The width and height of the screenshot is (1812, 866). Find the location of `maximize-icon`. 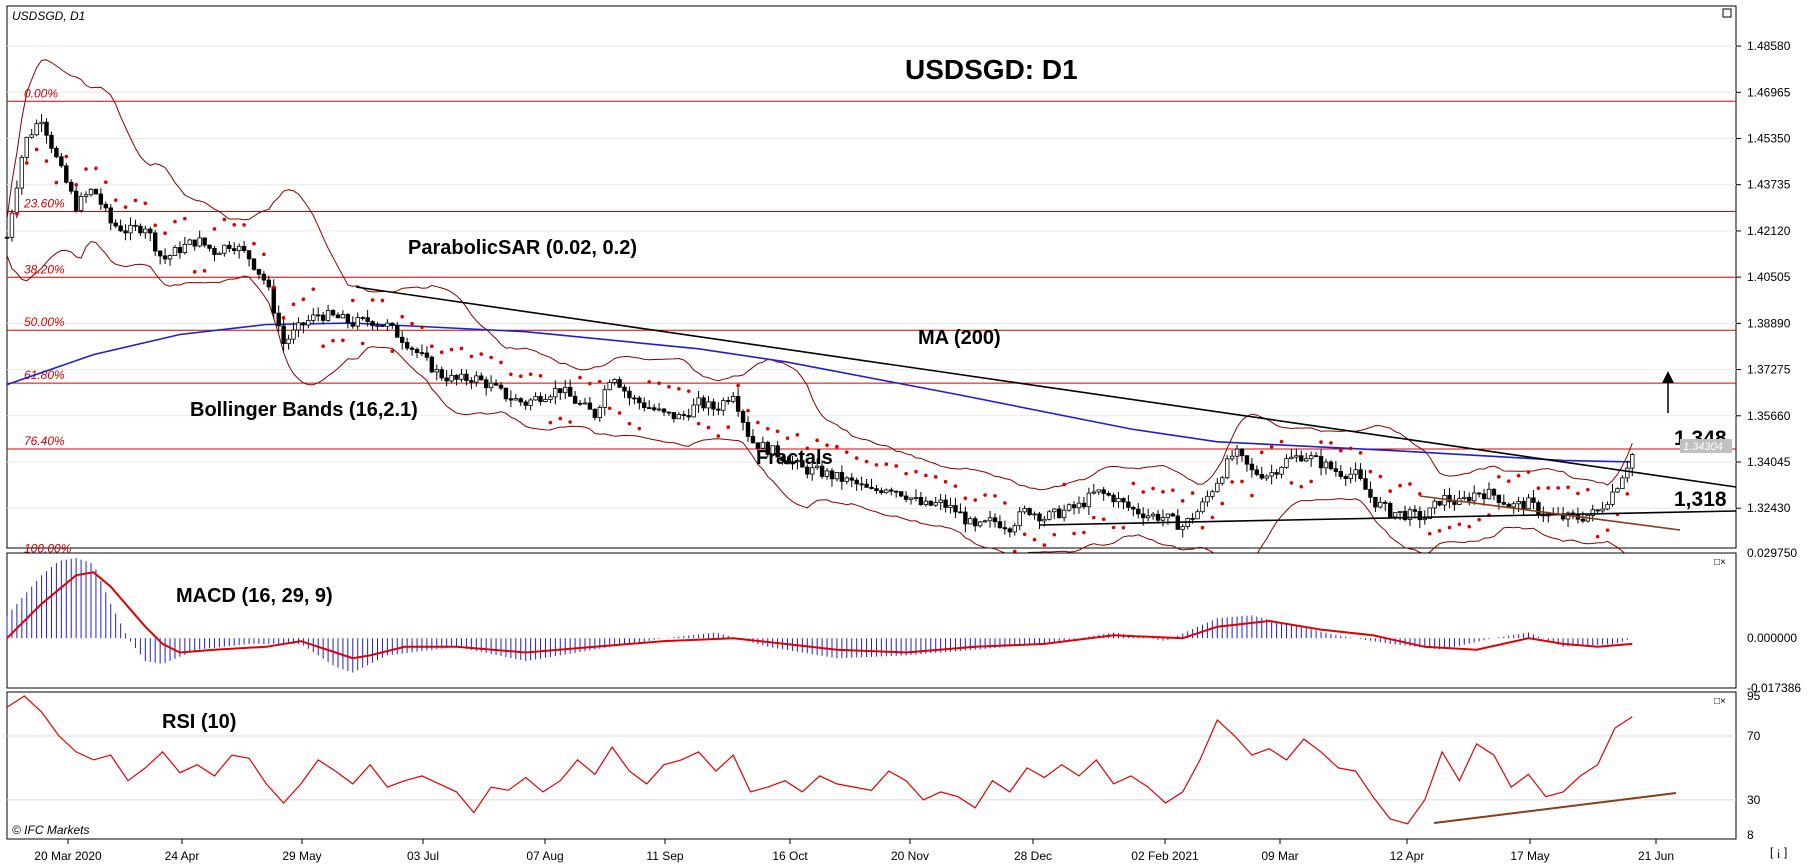

maximize-icon is located at coordinates (1727, 13).